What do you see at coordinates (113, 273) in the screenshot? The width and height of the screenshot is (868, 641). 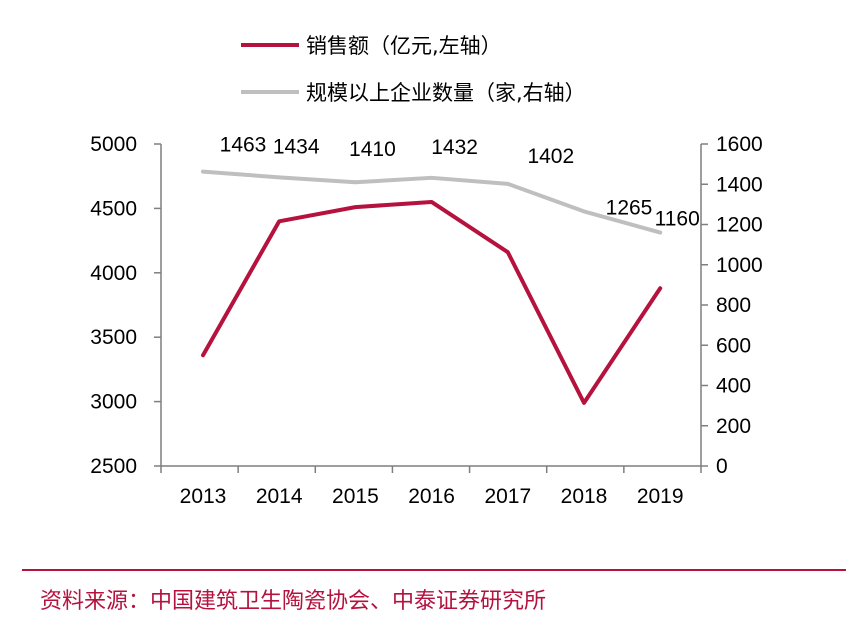 I see `left-axis-tick-label: 4000` at bounding box center [113, 273].